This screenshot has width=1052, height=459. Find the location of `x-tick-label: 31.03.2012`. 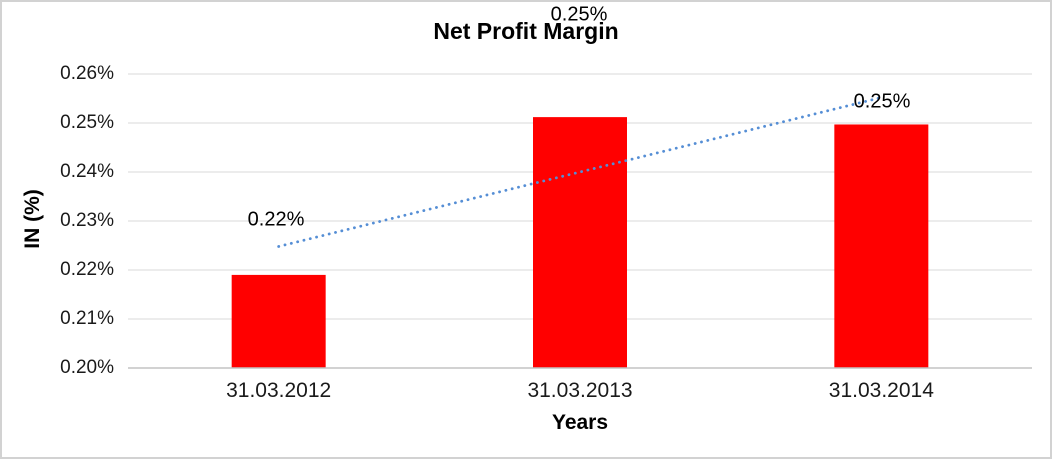

x-tick-label: 31.03.2012 is located at coordinates (279, 390).